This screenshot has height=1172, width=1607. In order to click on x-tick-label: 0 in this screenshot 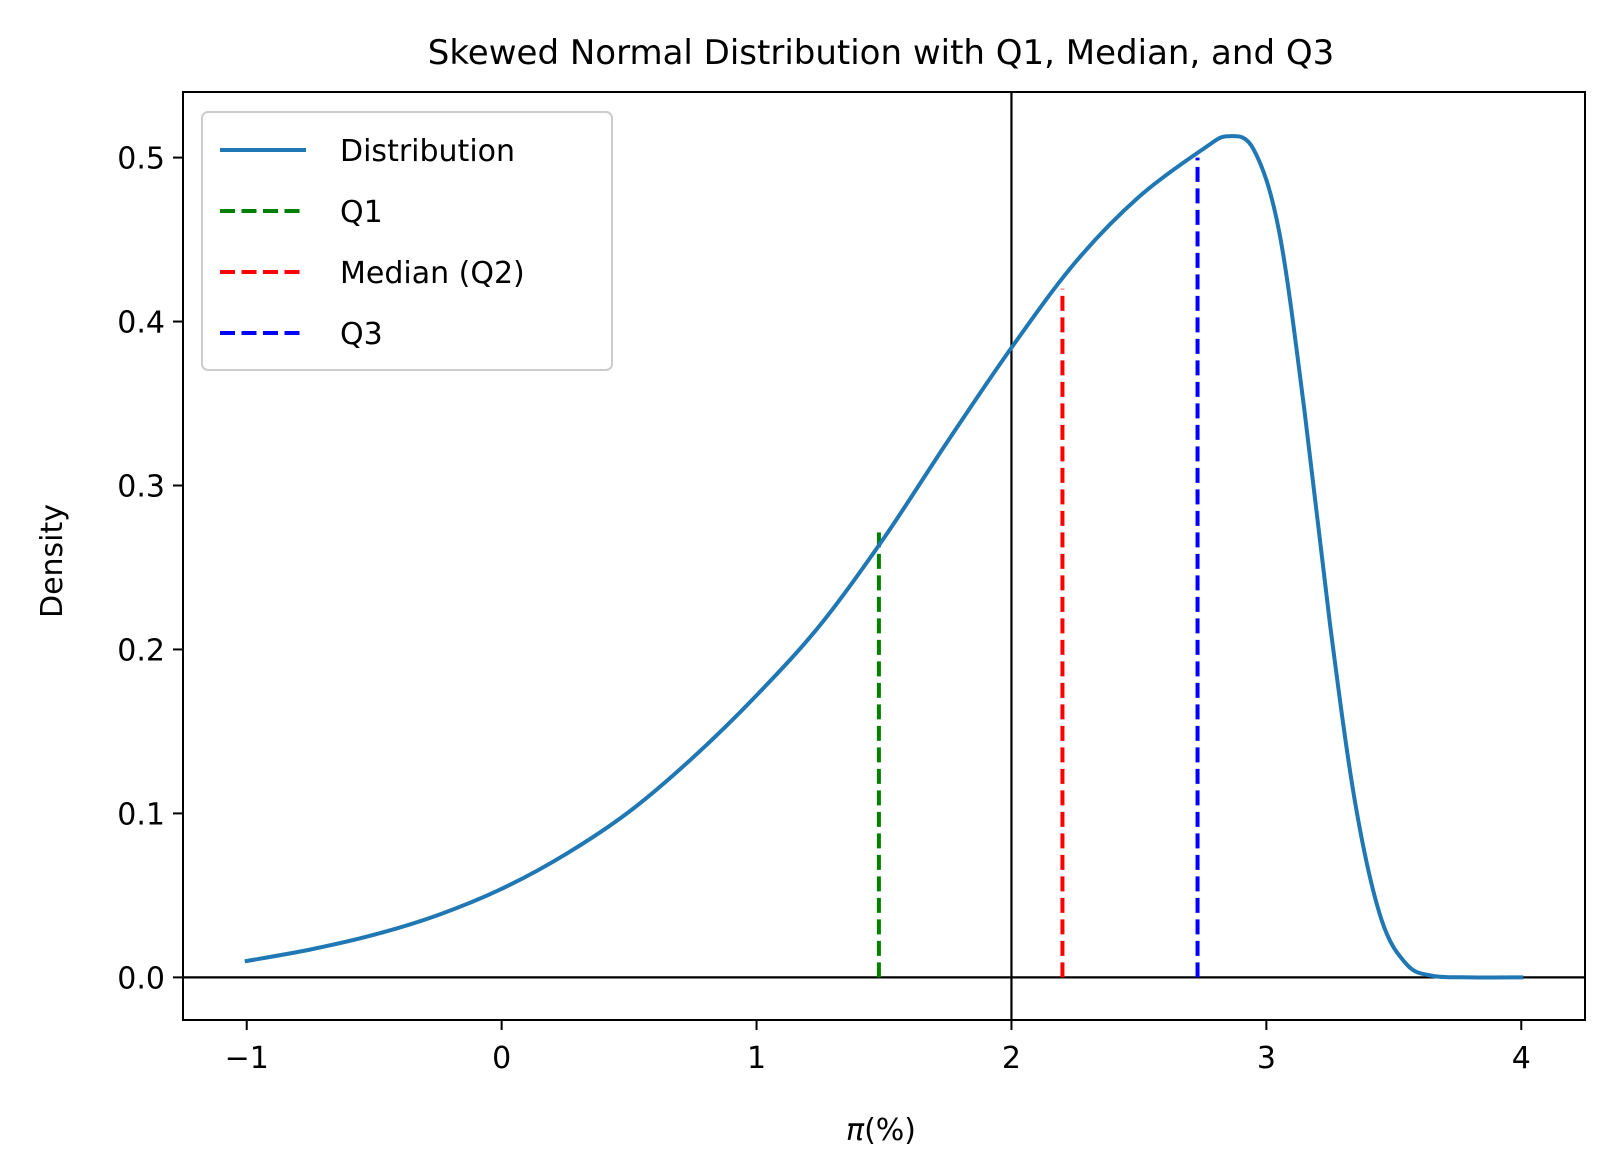, I will do `click(501, 1058)`.